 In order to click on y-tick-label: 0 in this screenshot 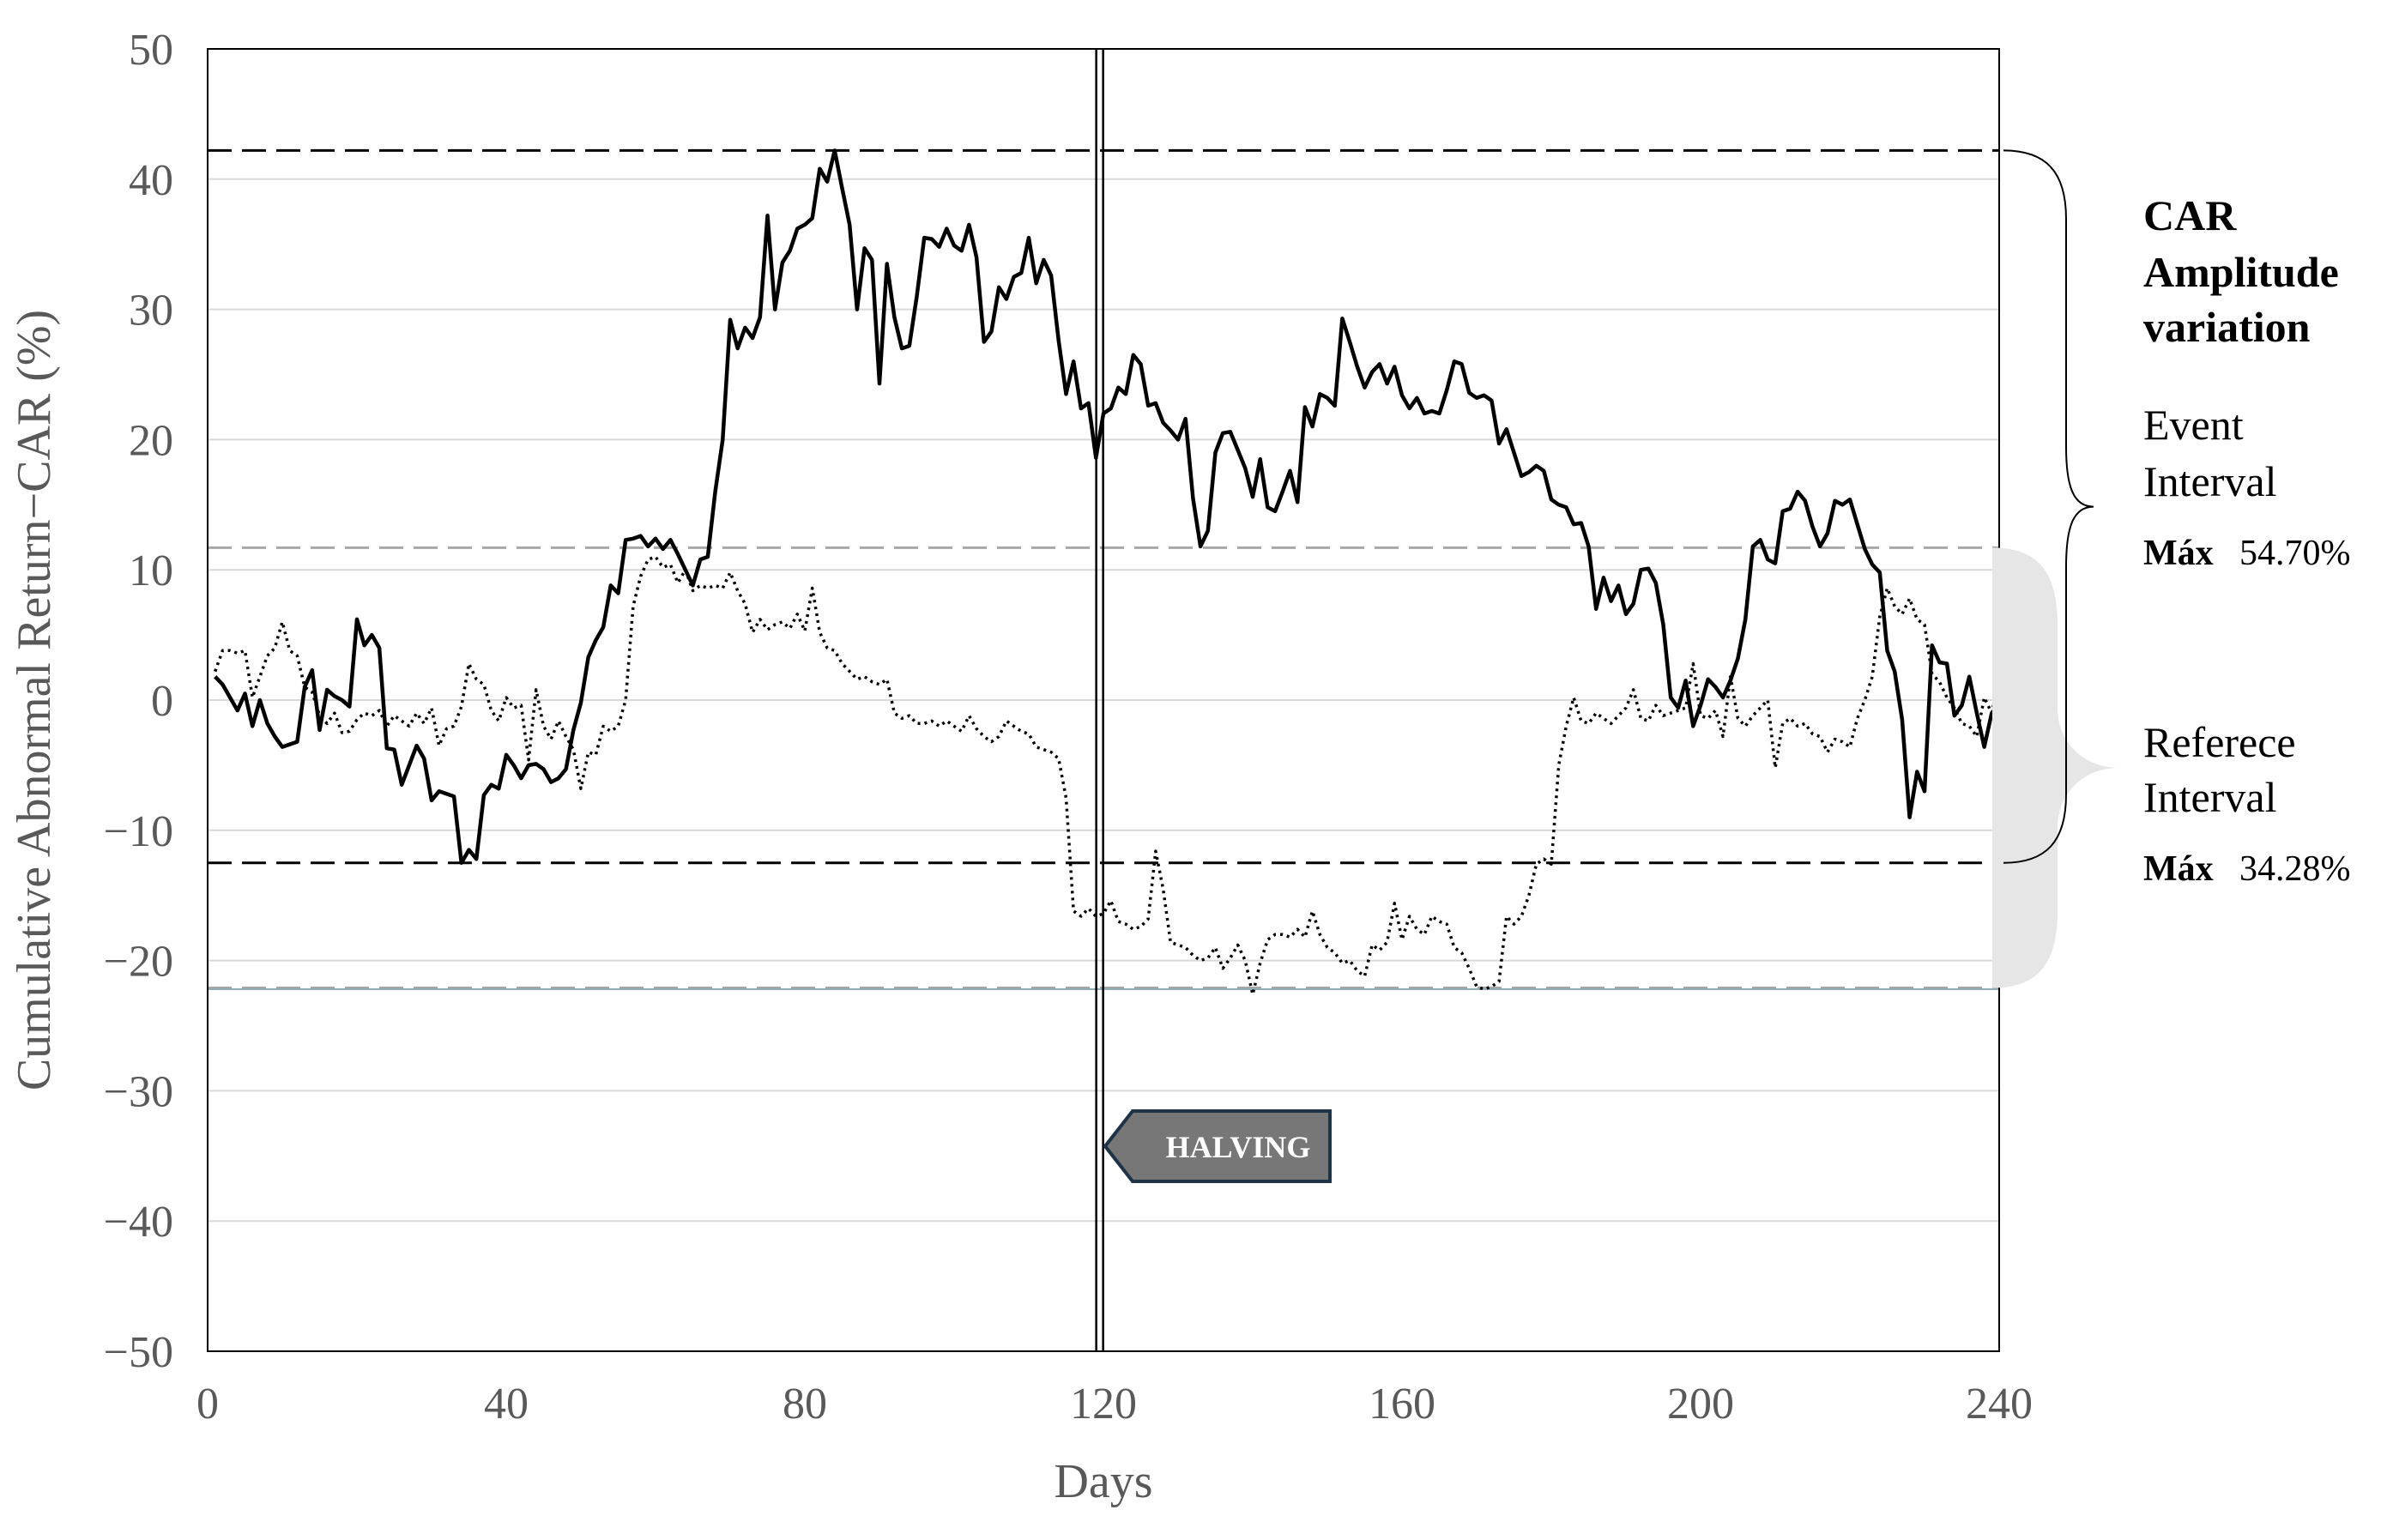, I will do `click(162, 701)`.